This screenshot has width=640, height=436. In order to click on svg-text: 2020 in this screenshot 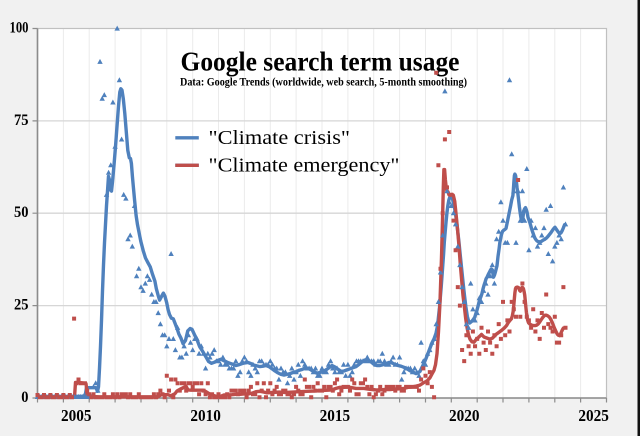, I will do `click(464, 415)`.